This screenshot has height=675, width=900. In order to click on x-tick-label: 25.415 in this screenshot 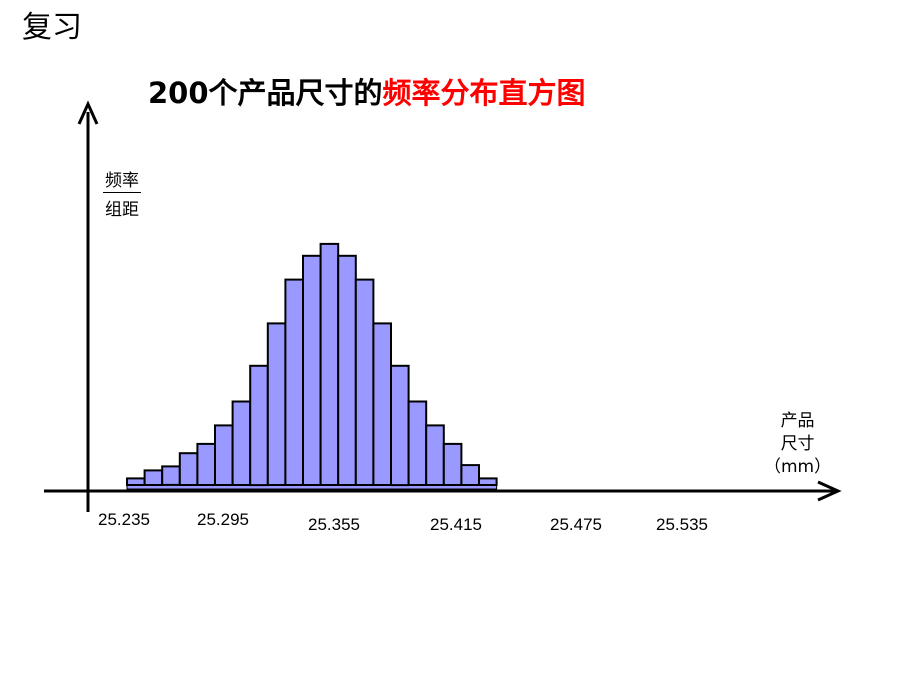, I will do `click(456, 524)`.